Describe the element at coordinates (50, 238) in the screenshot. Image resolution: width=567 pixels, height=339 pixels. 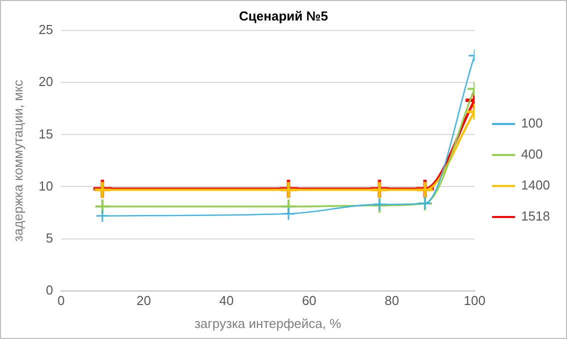
I see `y-tick-label: 5` at that location.